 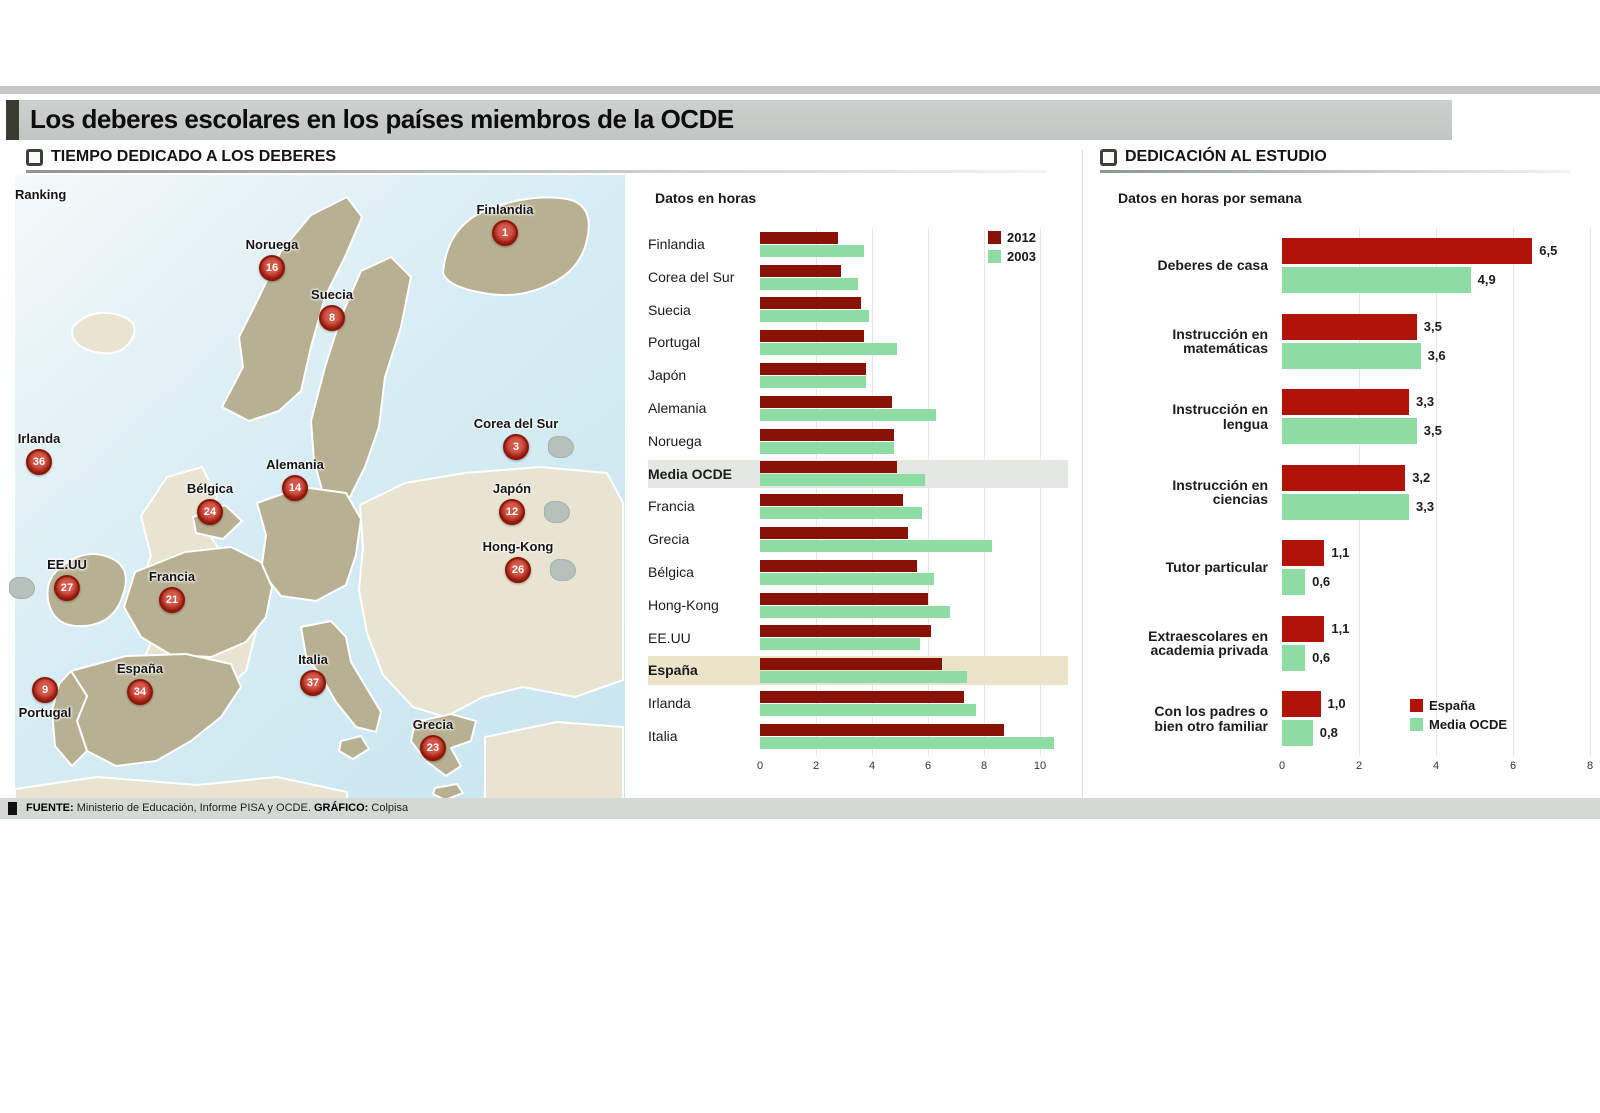 What do you see at coordinates (1346, 402) in the screenshot?
I see `bar-espa-a-instrucci-n-en-lengua` at bounding box center [1346, 402].